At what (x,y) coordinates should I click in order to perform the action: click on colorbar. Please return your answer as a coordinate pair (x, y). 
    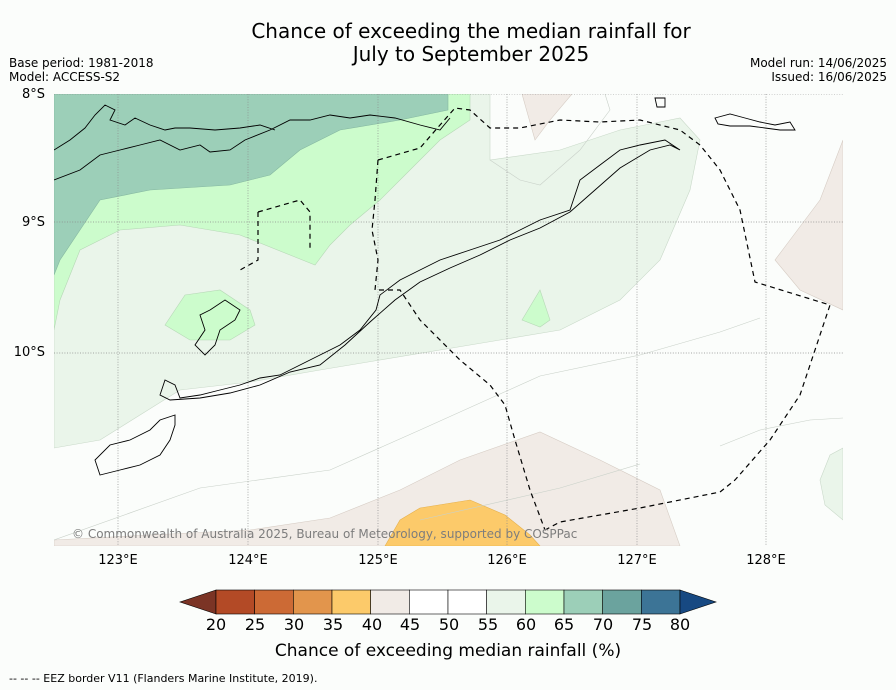
    Looking at the image, I should click on (448, 602).